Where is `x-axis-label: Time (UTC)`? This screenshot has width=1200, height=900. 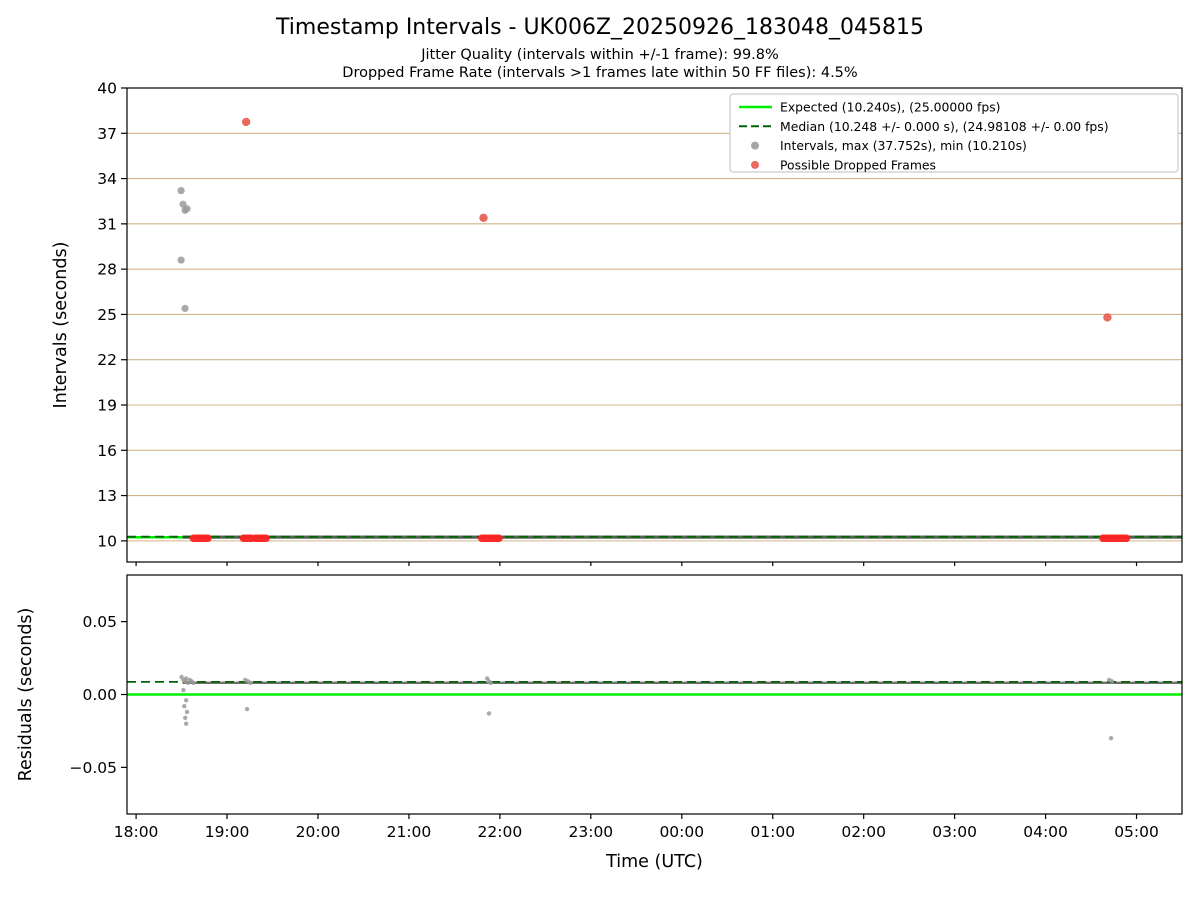 x-axis-label: Time (UTC) is located at coordinates (654, 862).